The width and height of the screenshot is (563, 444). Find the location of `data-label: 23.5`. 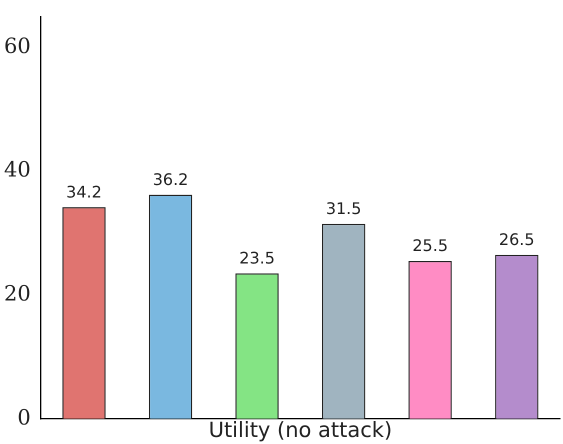

data-label: 23.5 is located at coordinates (257, 258).